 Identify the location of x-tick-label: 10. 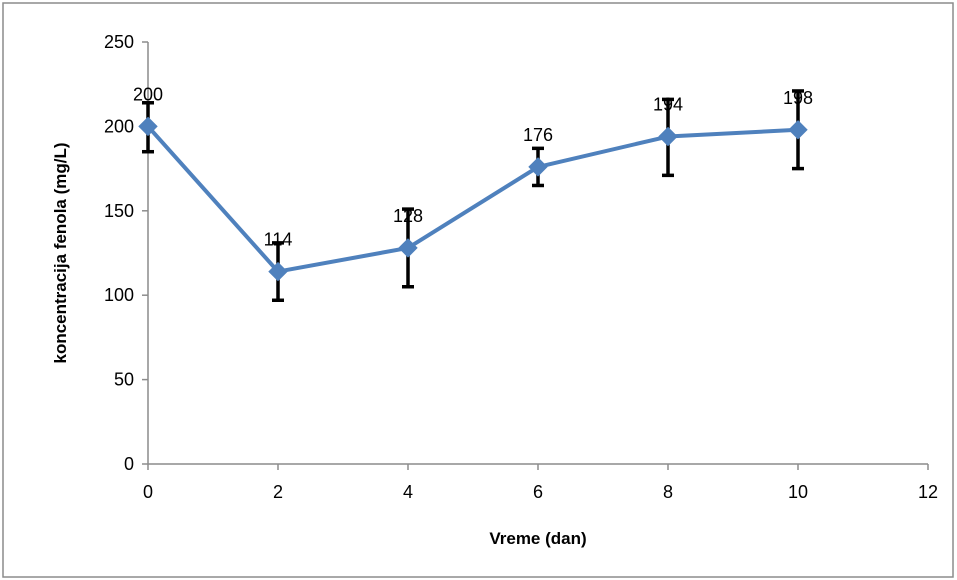
(798, 492).